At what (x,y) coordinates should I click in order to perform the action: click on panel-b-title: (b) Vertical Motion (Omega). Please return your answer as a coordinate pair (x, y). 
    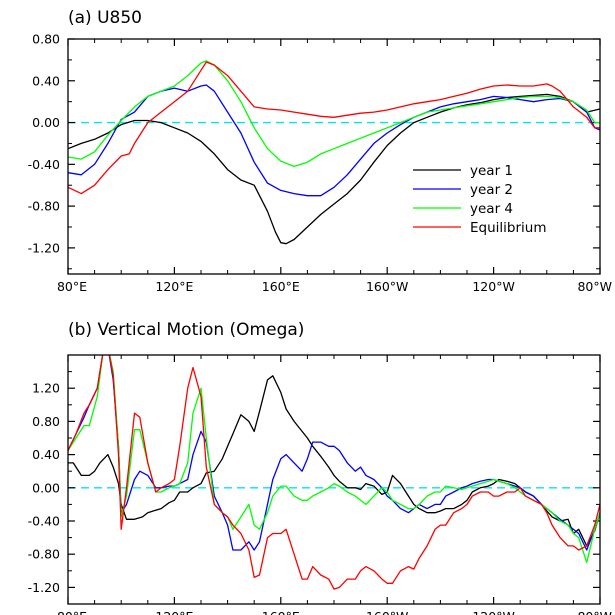
    Looking at the image, I should click on (186, 330).